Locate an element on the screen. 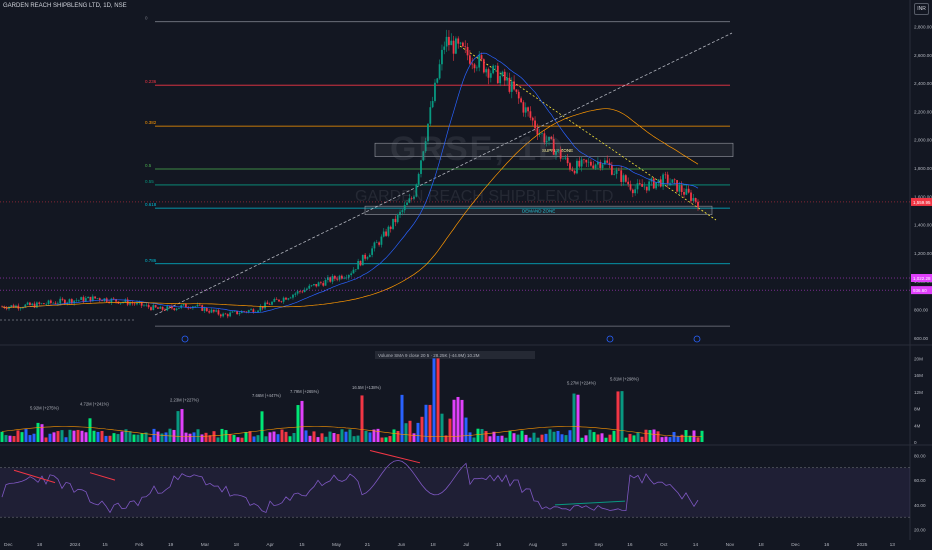  time-axis-label: Oct is located at coordinates (664, 545).